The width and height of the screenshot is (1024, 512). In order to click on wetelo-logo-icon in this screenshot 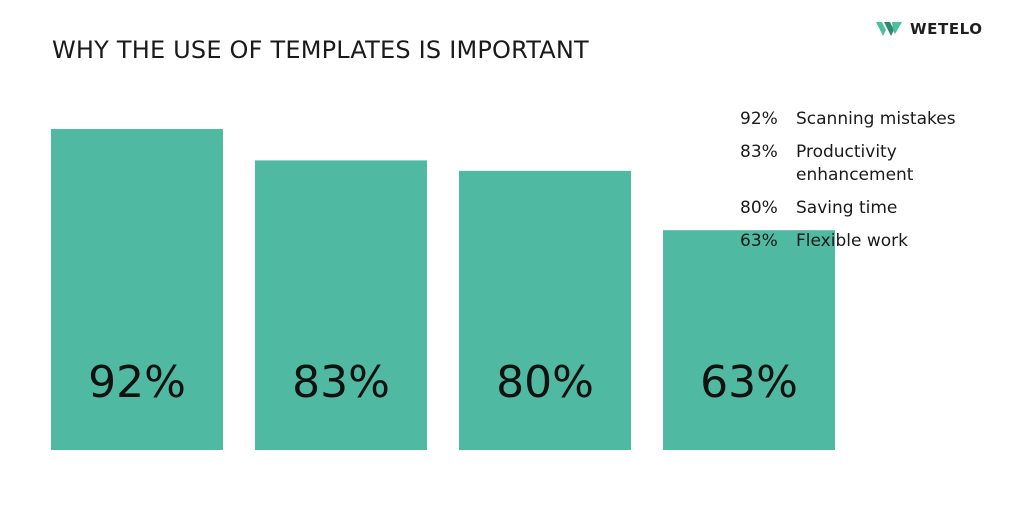, I will do `click(889, 29)`.